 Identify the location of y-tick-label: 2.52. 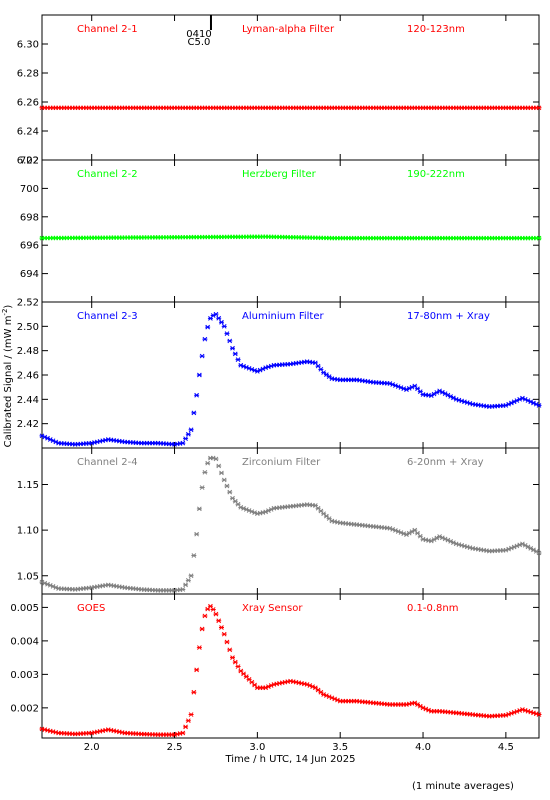
(28, 303).